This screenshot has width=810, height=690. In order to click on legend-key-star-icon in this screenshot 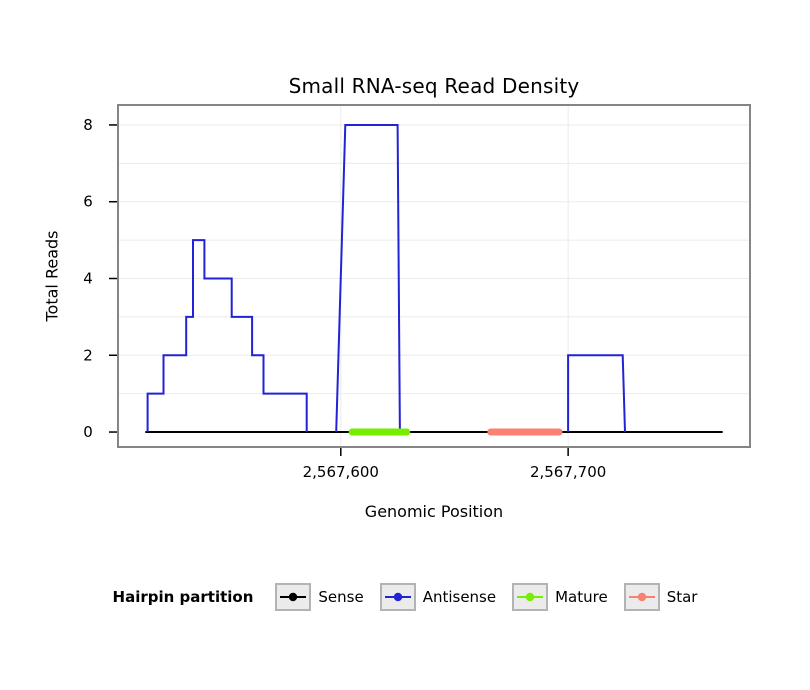, I will do `click(641, 597)`.